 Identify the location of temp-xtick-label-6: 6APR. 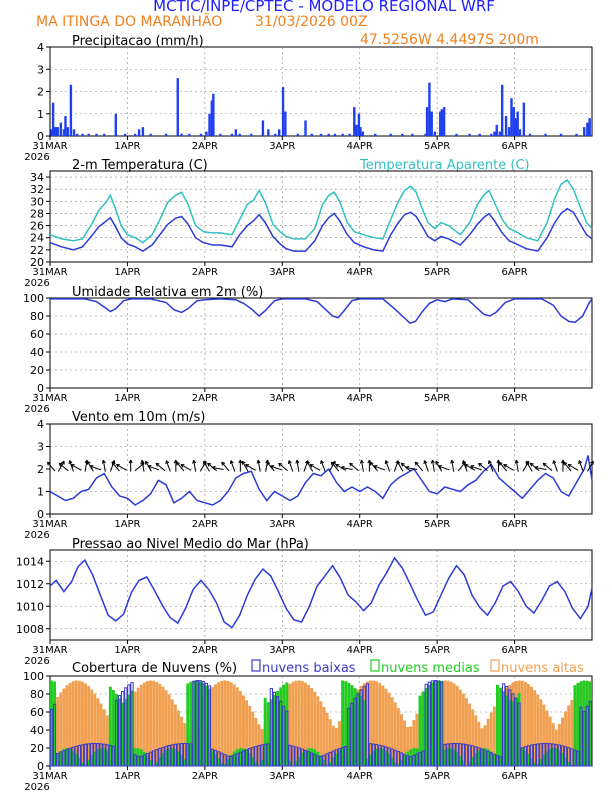
(514, 272).